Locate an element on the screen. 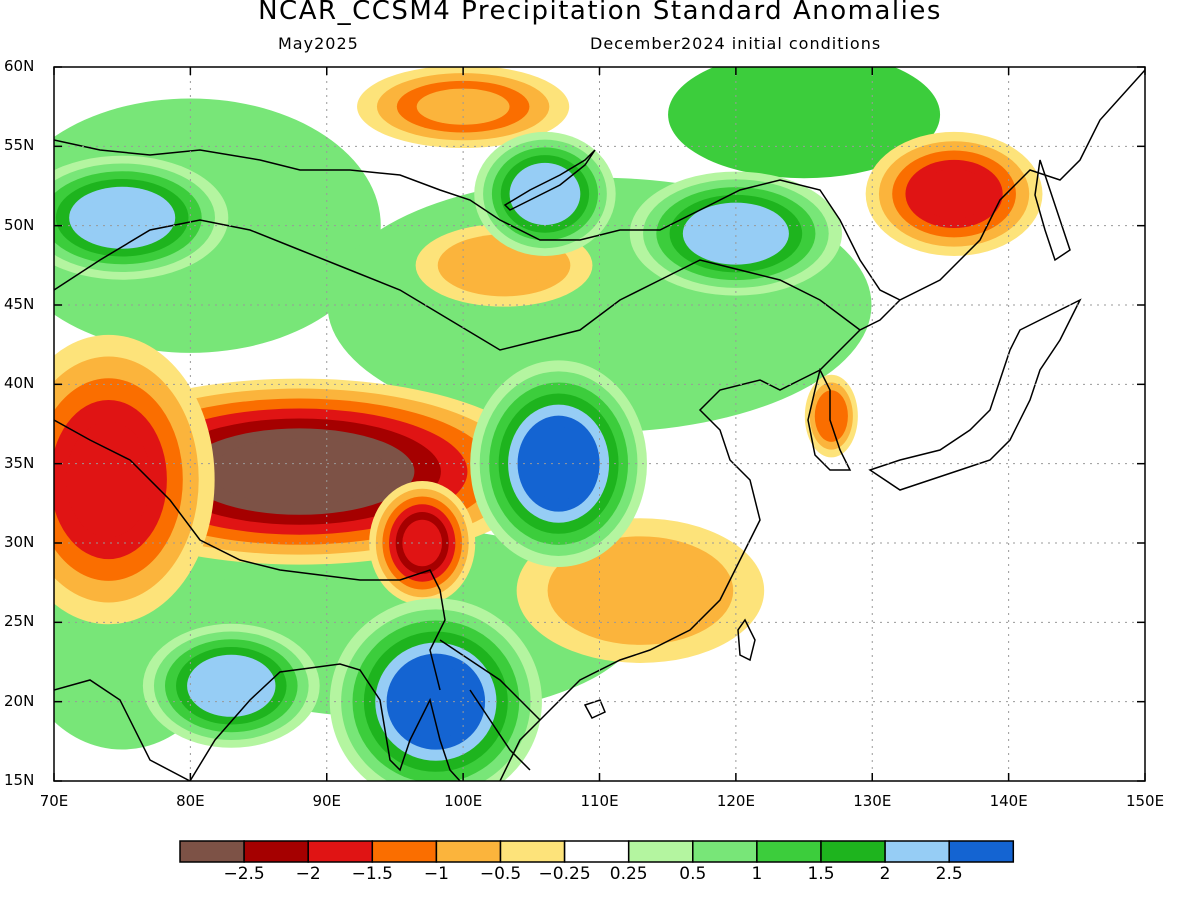 The width and height of the screenshot is (1200, 900). lon-label: 150E is located at coordinates (1145, 801).